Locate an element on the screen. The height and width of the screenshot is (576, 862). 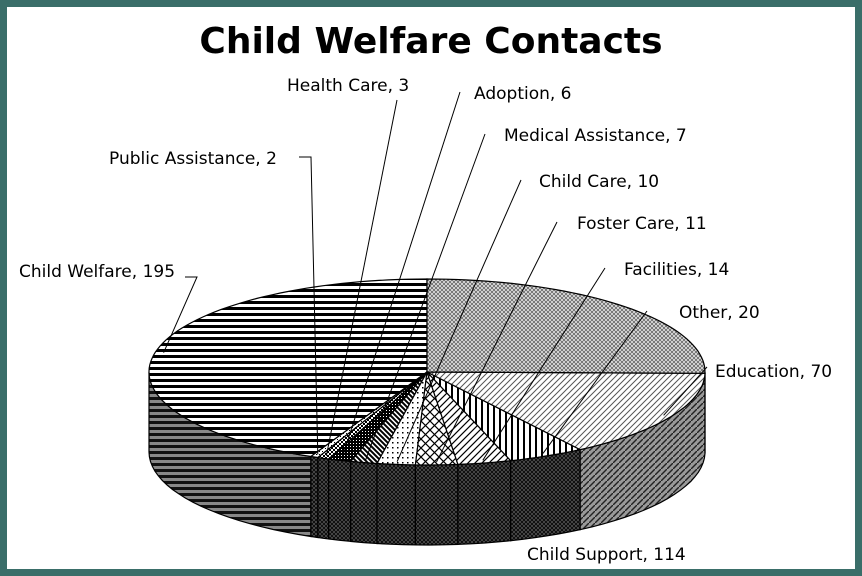
pie-slice-child-support is located at coordinates (566, 326).